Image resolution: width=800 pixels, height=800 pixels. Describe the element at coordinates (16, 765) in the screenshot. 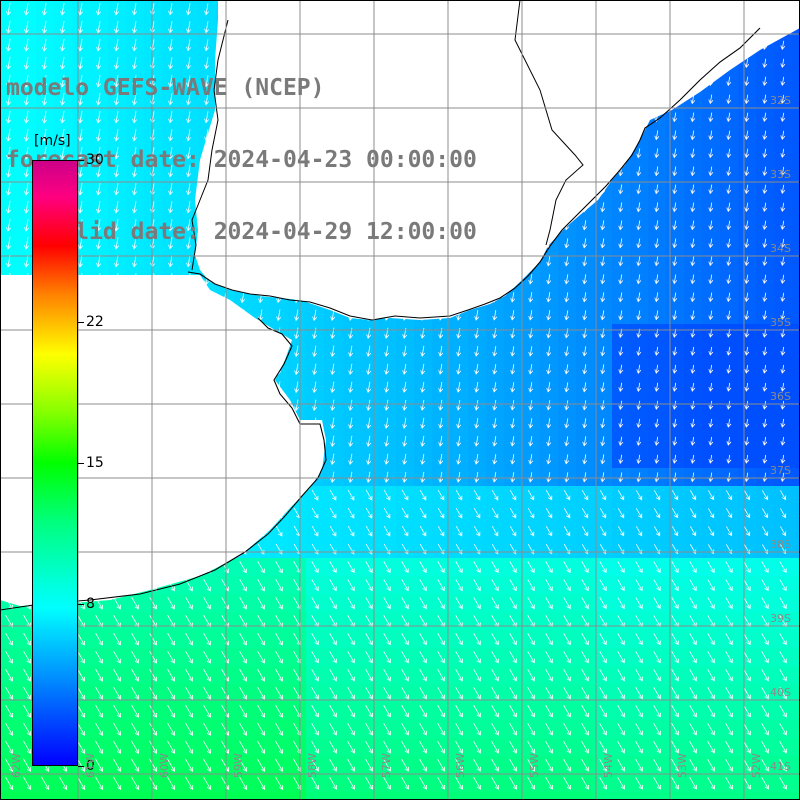

I see `longitude-label: 62W` at that location.